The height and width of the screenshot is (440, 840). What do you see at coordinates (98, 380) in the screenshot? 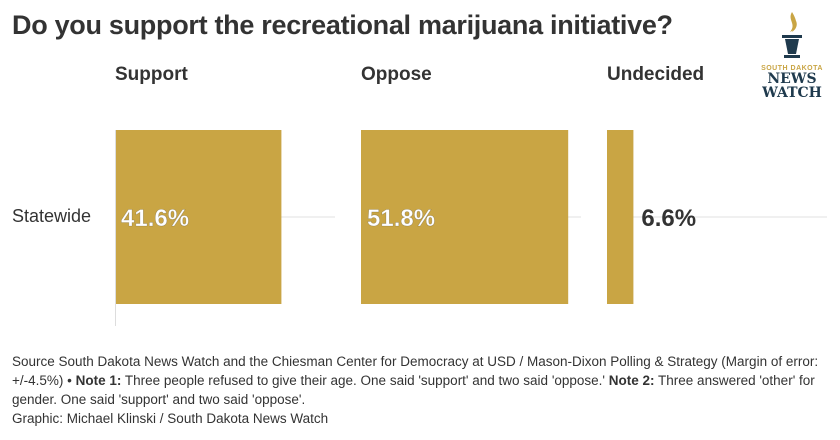
I see `note1-label: Note 1:` at bounding box center [98, 380].